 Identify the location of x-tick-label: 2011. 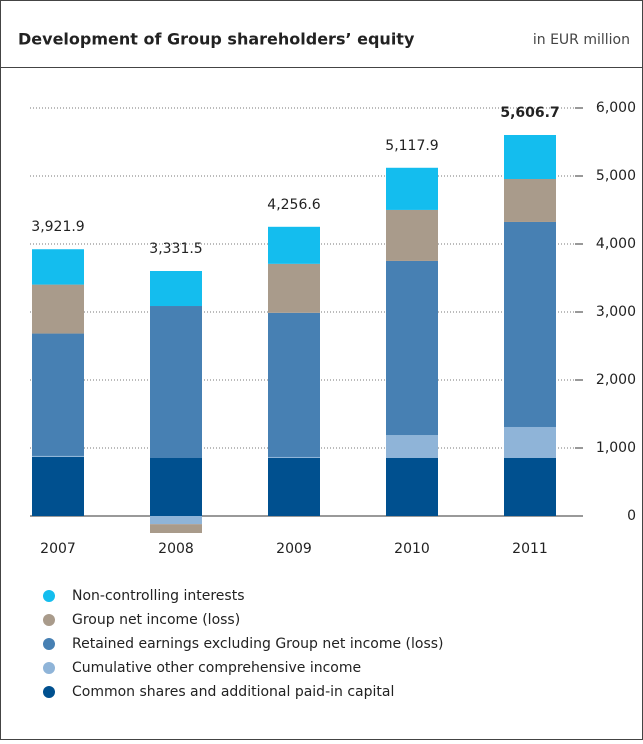
(530, 549).